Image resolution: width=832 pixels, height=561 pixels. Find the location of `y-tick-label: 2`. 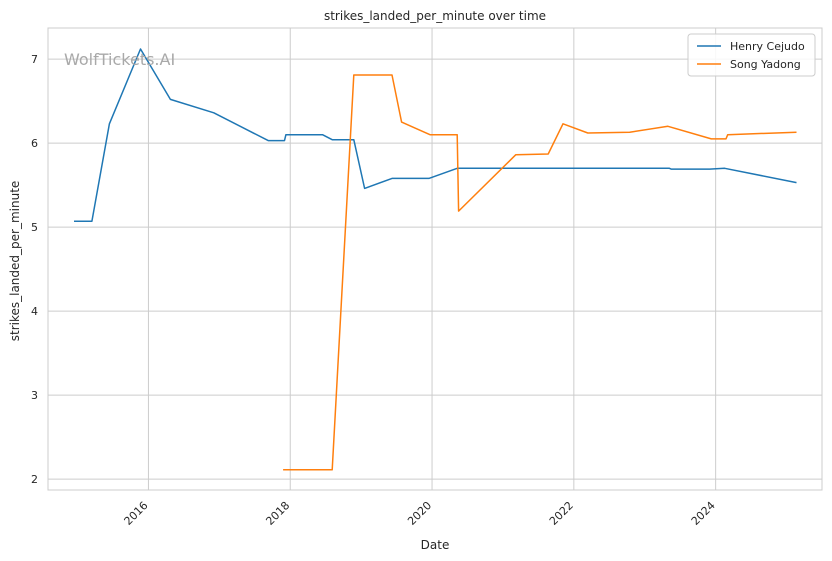

y-tick-label: 2 is located at coordinates (34, 479).